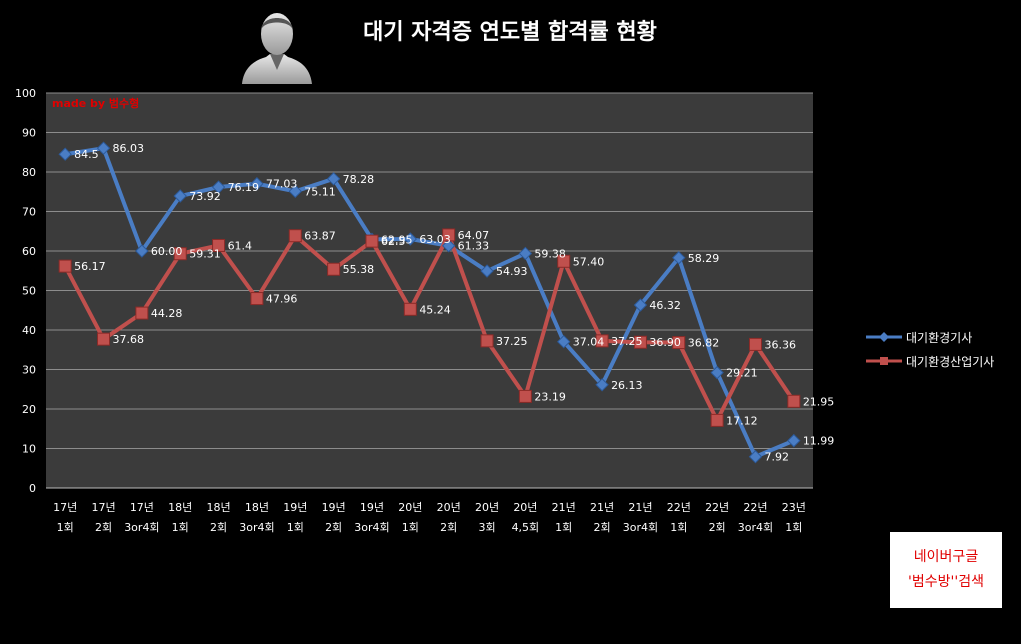 This screenshot has height=644, width=1021. I want to click on data-label: 62.5, so click(393, 241).